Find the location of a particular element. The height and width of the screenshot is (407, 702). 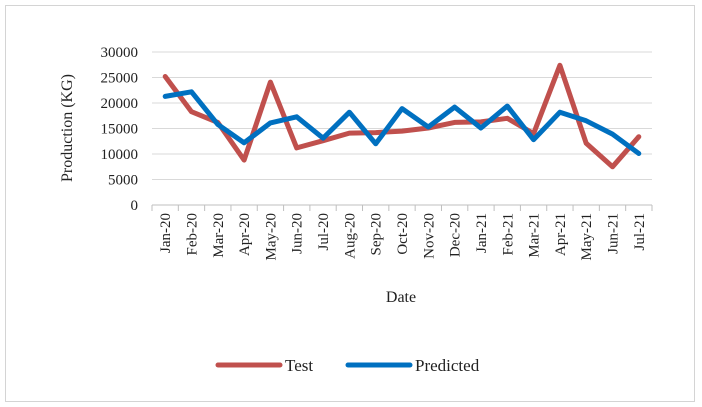

y-tick-label: 30000 is located at coordinates (120, 53).